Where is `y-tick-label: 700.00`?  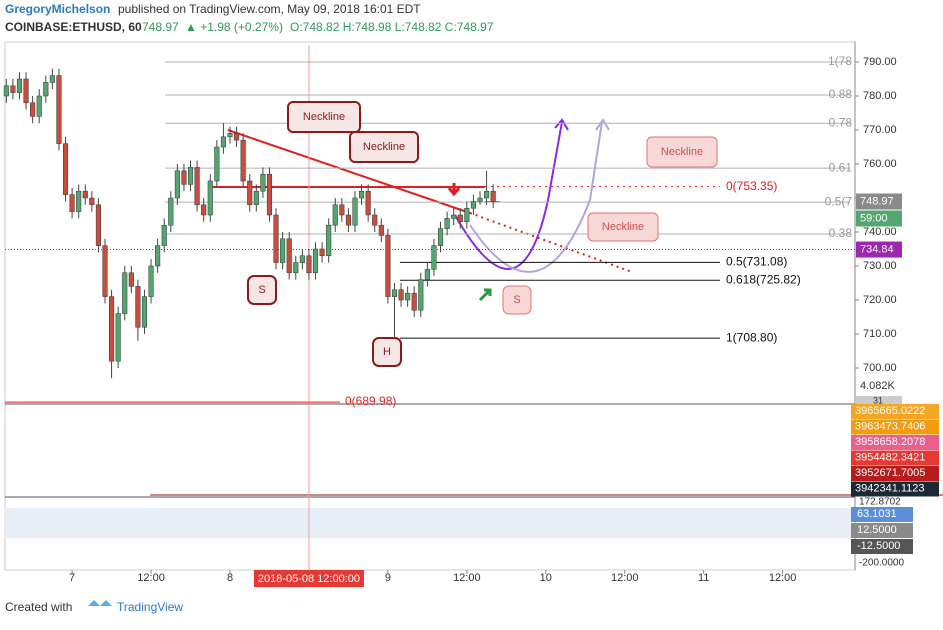 y-tick-label: 700.00 is located at coordinates (880, 368).